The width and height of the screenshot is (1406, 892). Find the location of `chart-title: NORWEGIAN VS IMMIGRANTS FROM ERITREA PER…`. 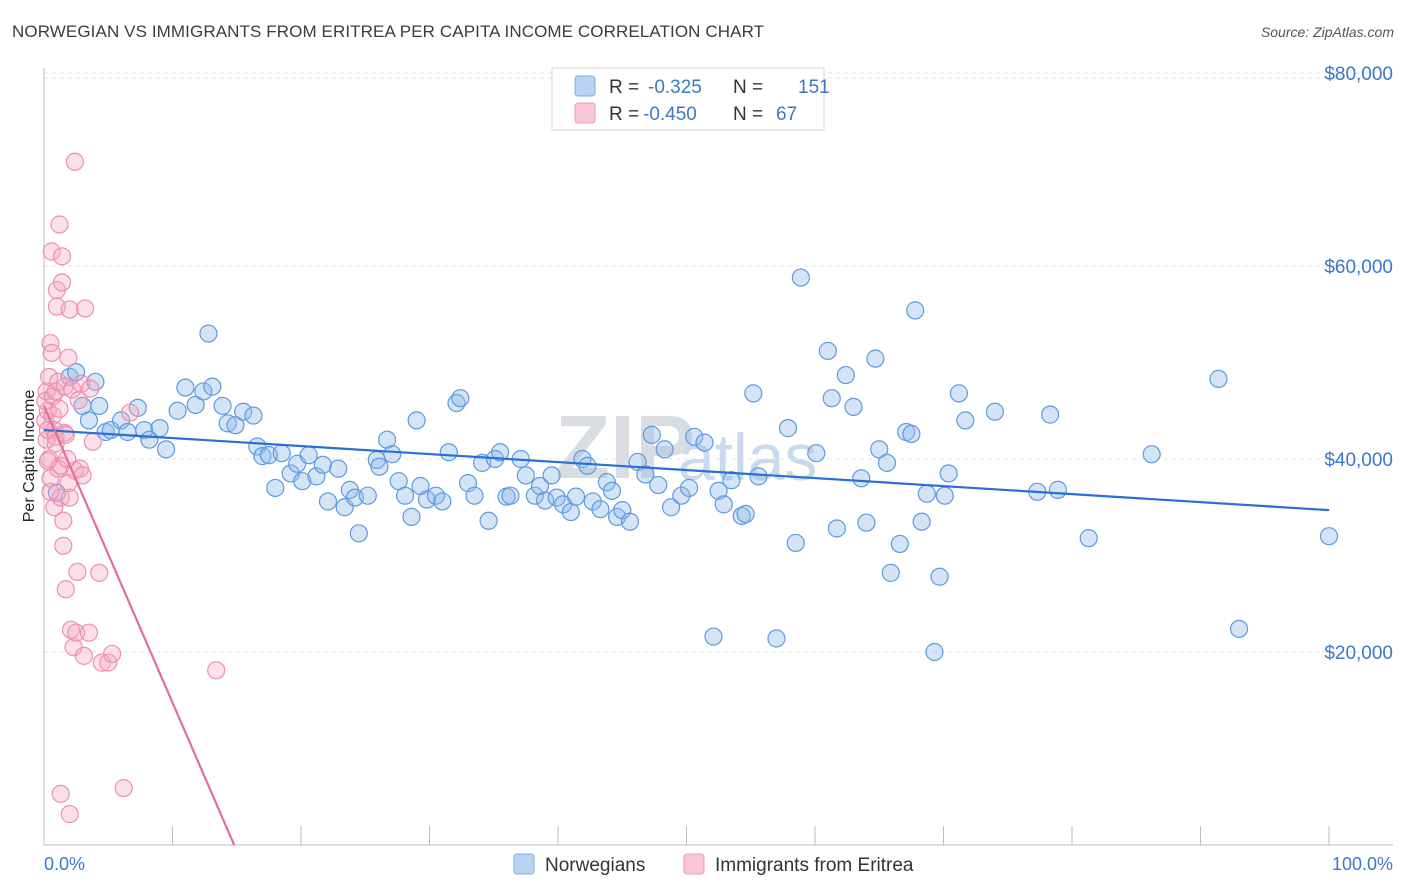

chart-title: NORWEGIAN VS IMMIGRANTS FROM ERITREA PER… is located at coordinates (388, 31).